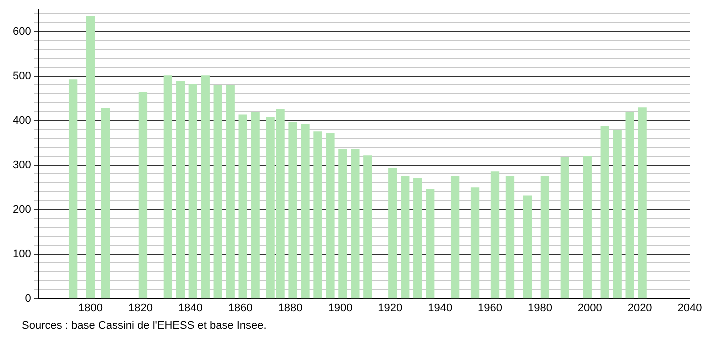 This screenshot has height=340, width=710. What do you see at coordinates (22, 76) in the screenshot?
I see `y-tick-label: 500` at bounding box center [22, 76].